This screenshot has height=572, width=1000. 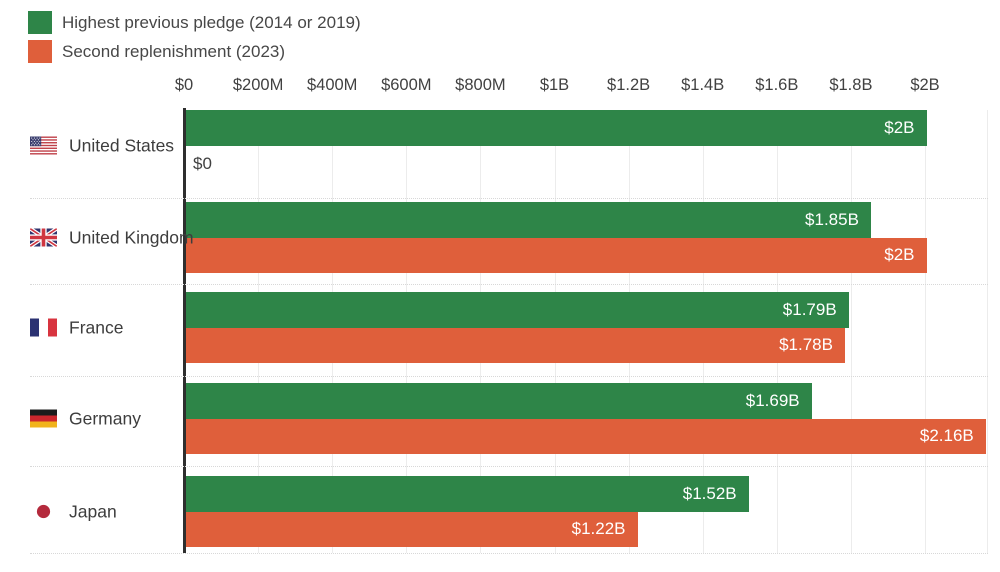 What do you see at coordinates (43, 145) in the screenshot?
I see `us-flag-icon` at bounding box center [43, 145].